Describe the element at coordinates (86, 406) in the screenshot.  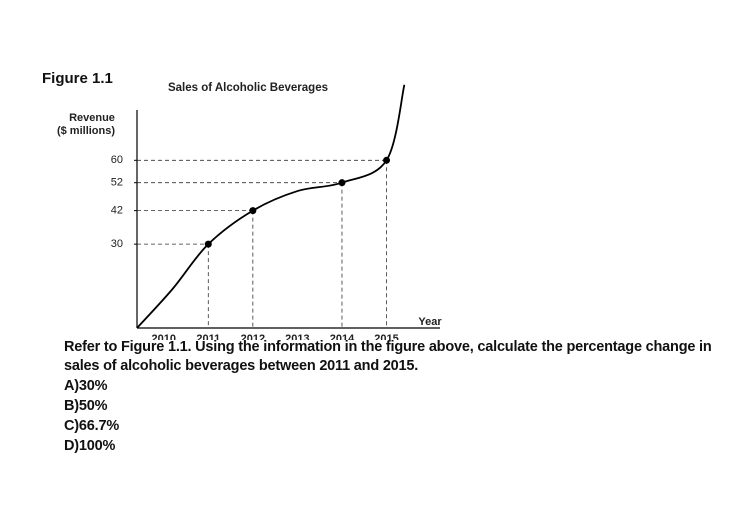
I see `option: B)50%` at that location.